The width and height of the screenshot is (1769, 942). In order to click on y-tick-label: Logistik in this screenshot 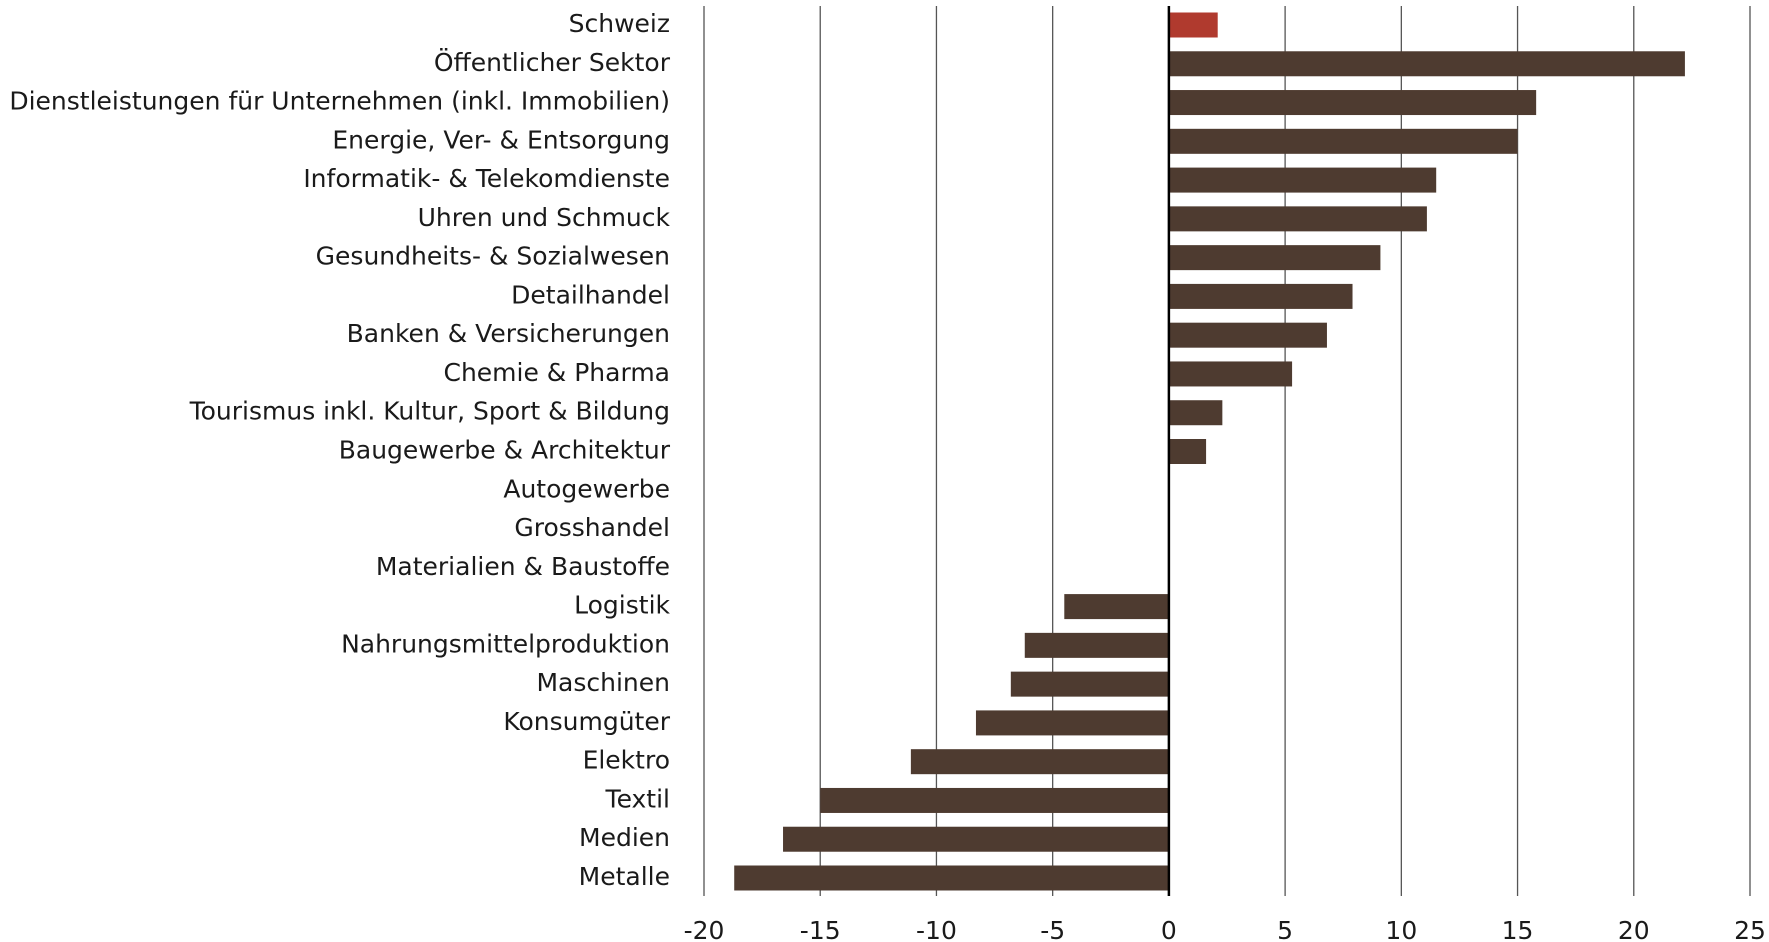, I will do `click(622, 605)`.